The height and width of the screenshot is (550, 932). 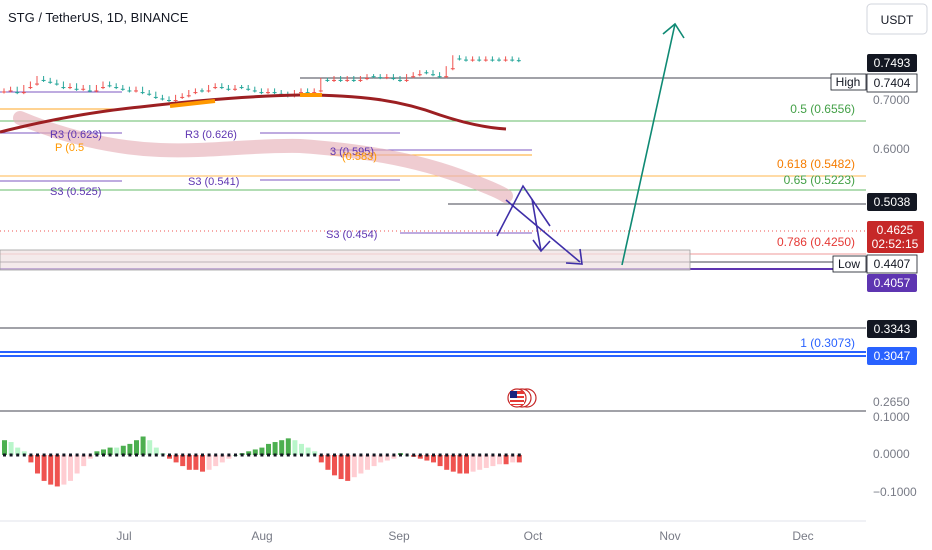 What do you see at coordinates (891, 149) in the screenshot?
I see `price-tick-0.6000: 0.6000` at bounding box center [891, 149].